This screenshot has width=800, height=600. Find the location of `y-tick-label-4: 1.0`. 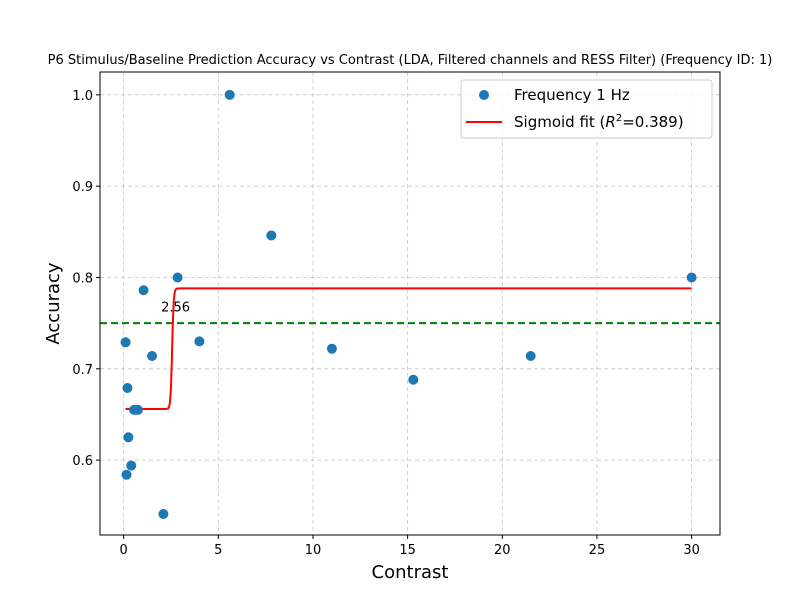

y-tick-label-4: 1.0 is located at coordinates (82, 96).